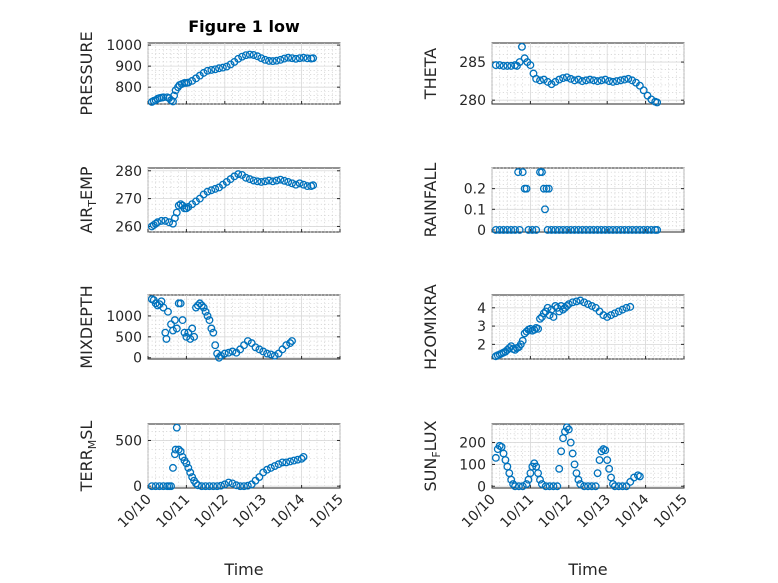 Image resolution: width=778 pixels, height=583 pixels. I want to click on x-tick-label: 10/10, so click(135, 512).